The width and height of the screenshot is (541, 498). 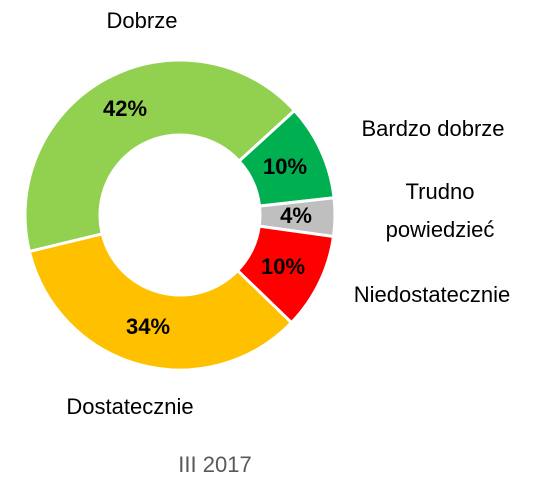 I want to click on data-label: 34%, so click(x=148, y=326).